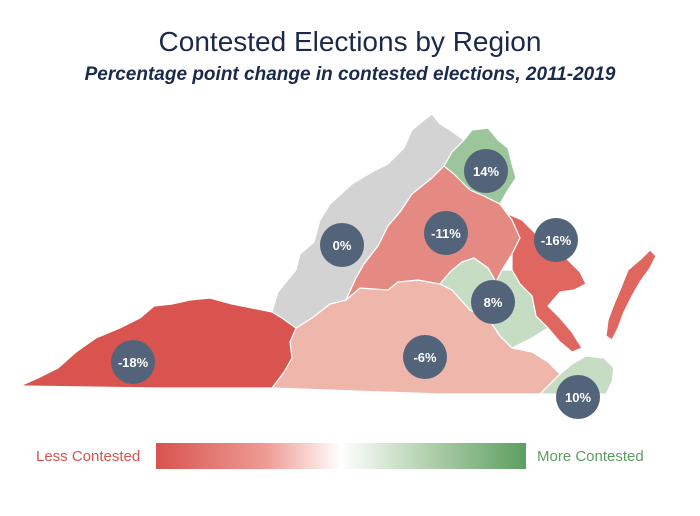  Describe the element at coordinates (631, 295) in the screenshot. I see `region-eastern-shore` at that location.